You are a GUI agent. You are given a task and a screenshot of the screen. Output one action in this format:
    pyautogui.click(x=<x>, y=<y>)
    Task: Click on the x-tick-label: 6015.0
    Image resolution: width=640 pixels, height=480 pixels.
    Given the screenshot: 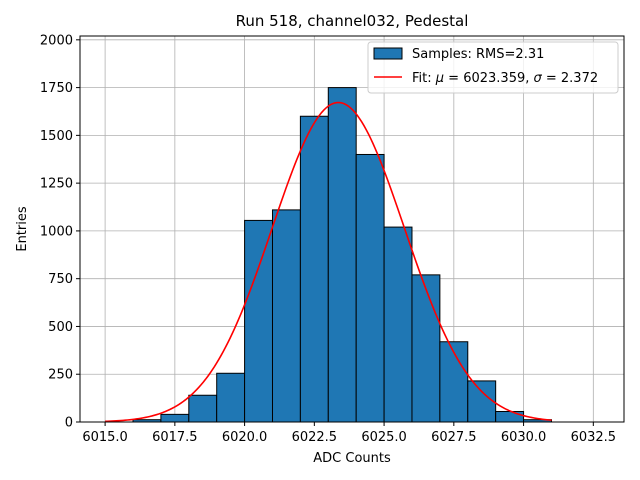 What is the action you would take?
    pyautogui.click(x=105, y=437)
    